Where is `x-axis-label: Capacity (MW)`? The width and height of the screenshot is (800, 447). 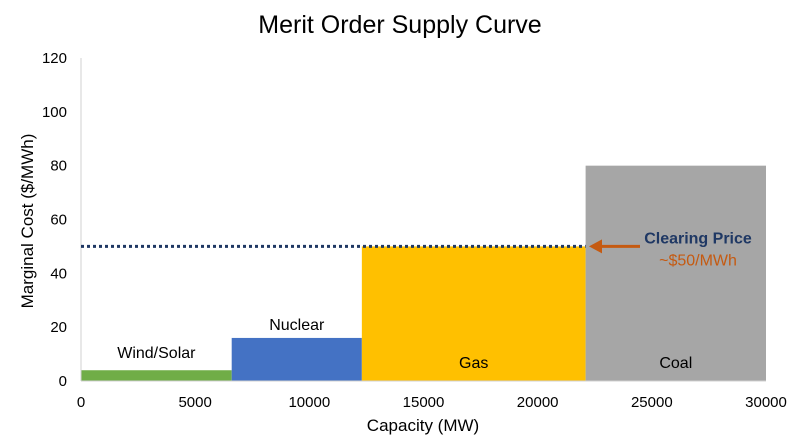 x-axis-label: Capacity (MW) is located at coordinates (423, 425).